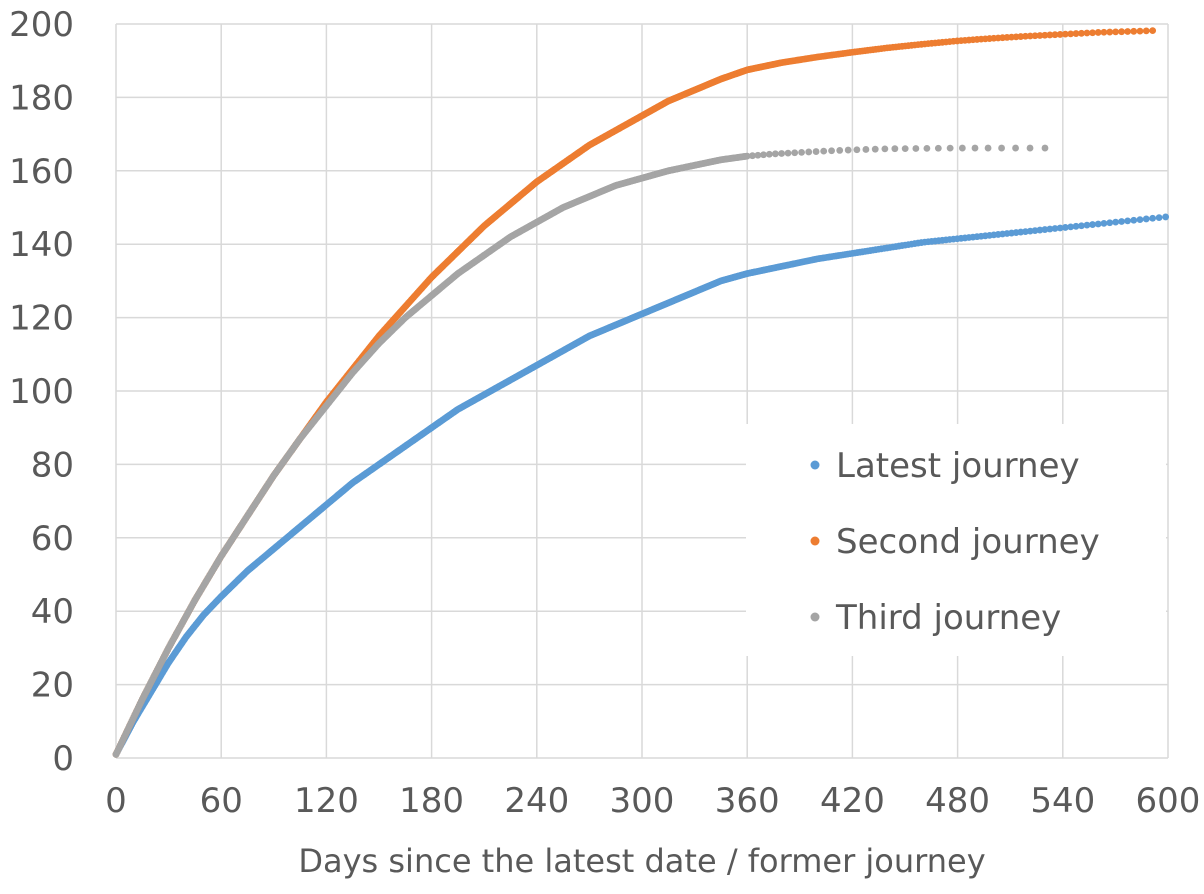 The height and width of the screenshot is (894, 1204). Describe the element at coordinates (1062, 801) in the screenshot. I see `x-tick-label-9: 540` at that location.